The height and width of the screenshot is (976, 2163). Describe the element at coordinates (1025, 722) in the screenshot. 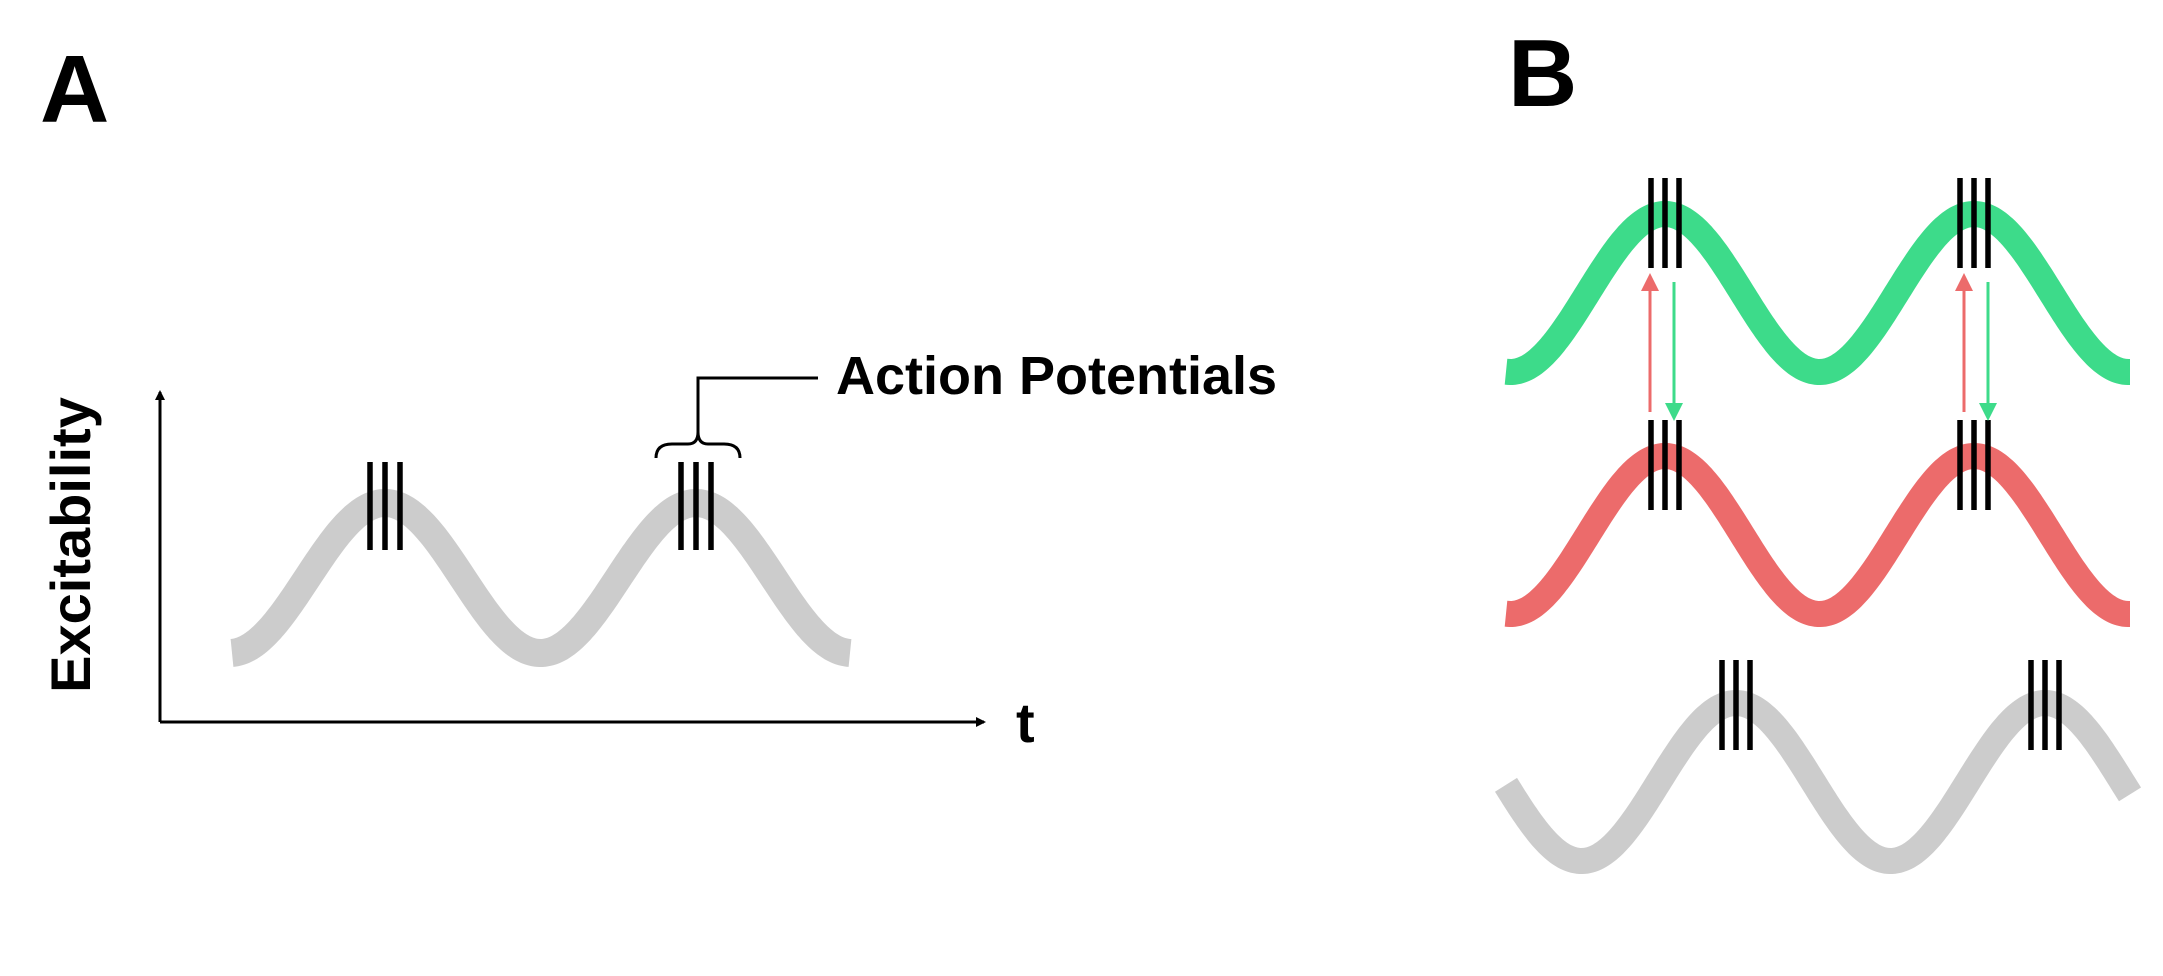

I see `x-axis-label: t` at that location.